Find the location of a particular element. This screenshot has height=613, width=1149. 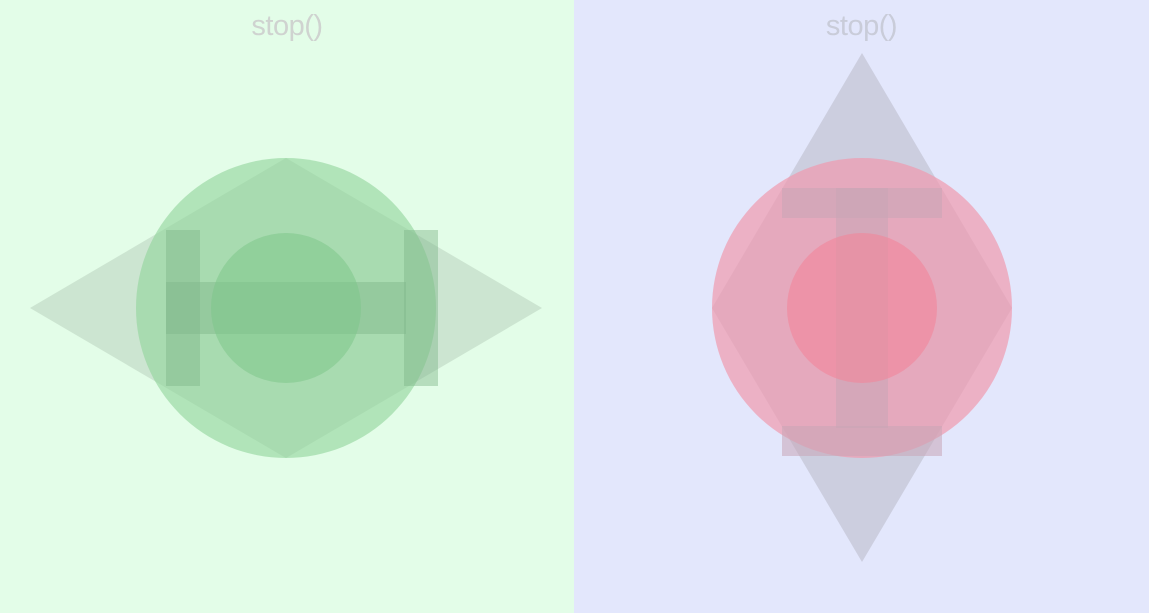

right-panel-label: stop() is located at coordinates (861, 26).